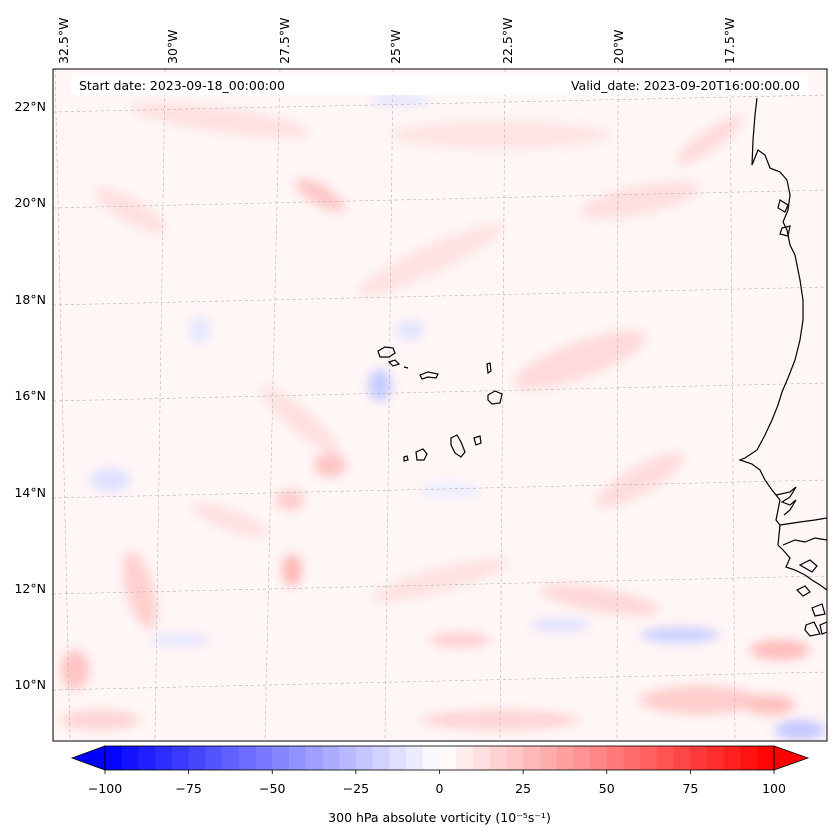 The image size is (837, 839). Describe the element at coordinates (284, 41) in the screenshot. I see `lon-label-27-5w: 27.5°W` at that location.